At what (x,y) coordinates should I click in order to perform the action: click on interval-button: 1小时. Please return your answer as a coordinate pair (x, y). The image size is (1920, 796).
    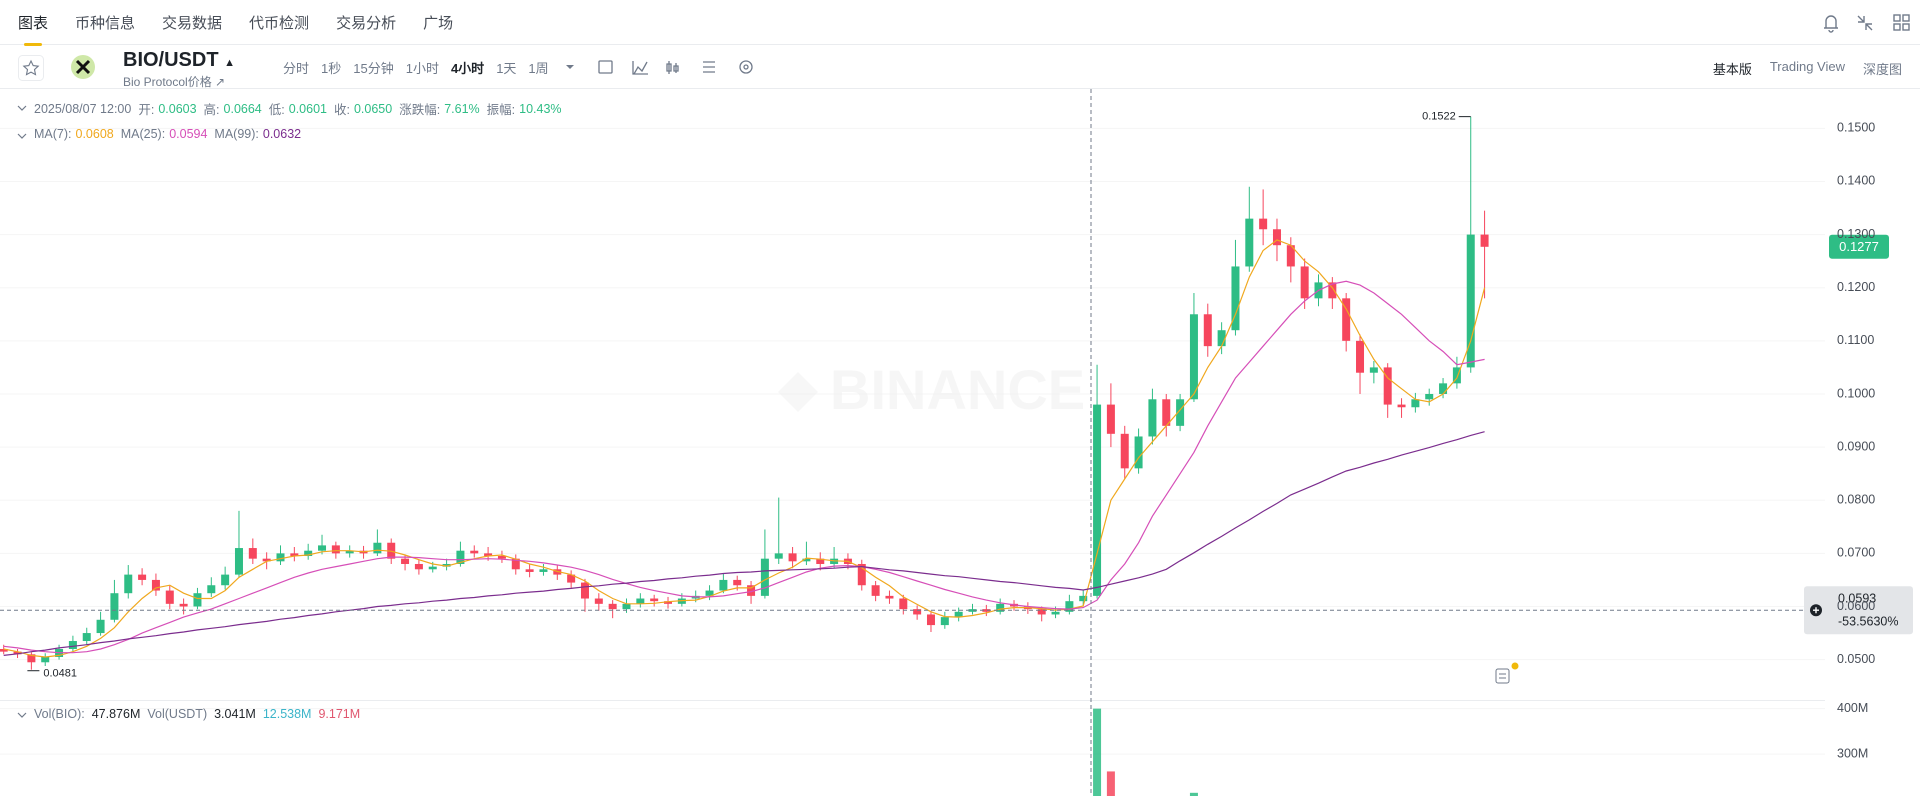
    Looking at the image, I should click on (422, 68).